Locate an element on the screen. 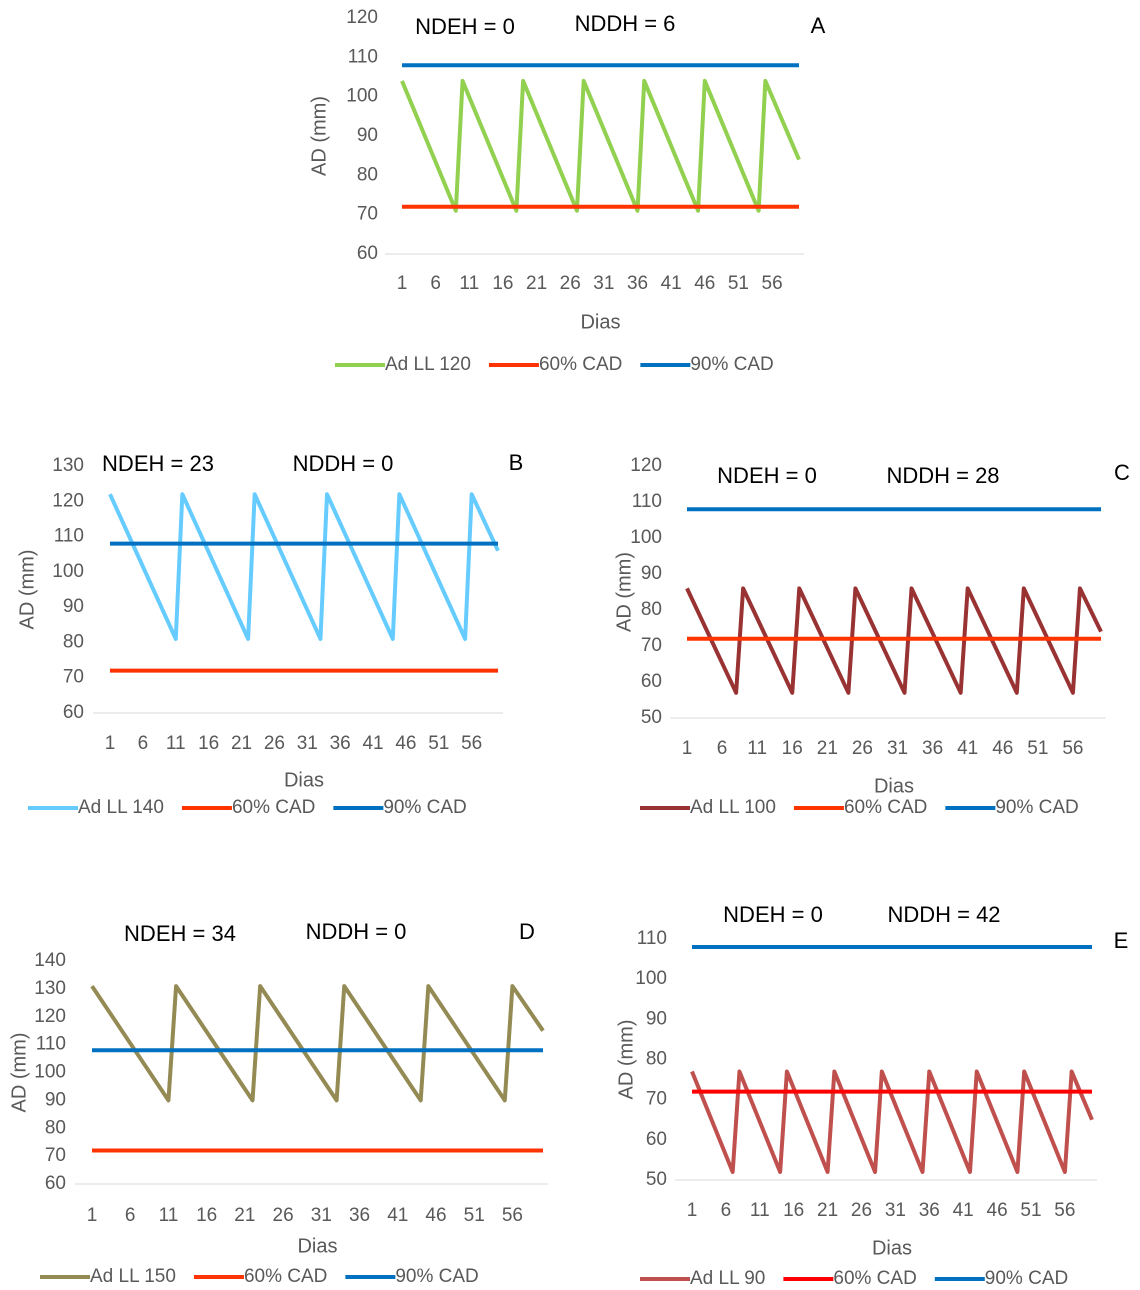 The width and height of the screenshot is (1140, 1290). legend-label: Ad LL 90 is located at coordinates (727, 1278).